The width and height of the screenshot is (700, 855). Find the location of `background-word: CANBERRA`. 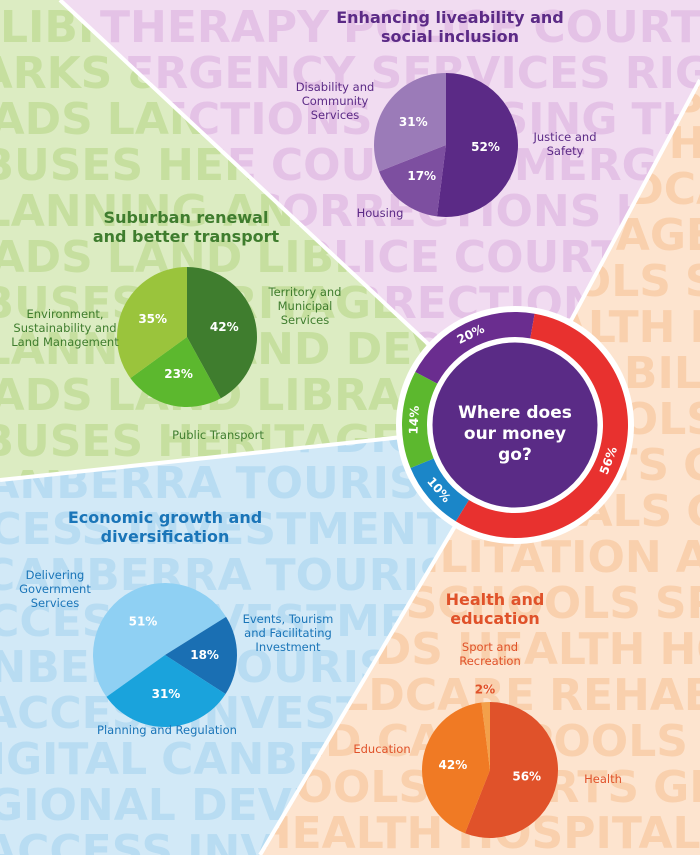

background-word: CANBERRA is located at coordinates (126, 575).